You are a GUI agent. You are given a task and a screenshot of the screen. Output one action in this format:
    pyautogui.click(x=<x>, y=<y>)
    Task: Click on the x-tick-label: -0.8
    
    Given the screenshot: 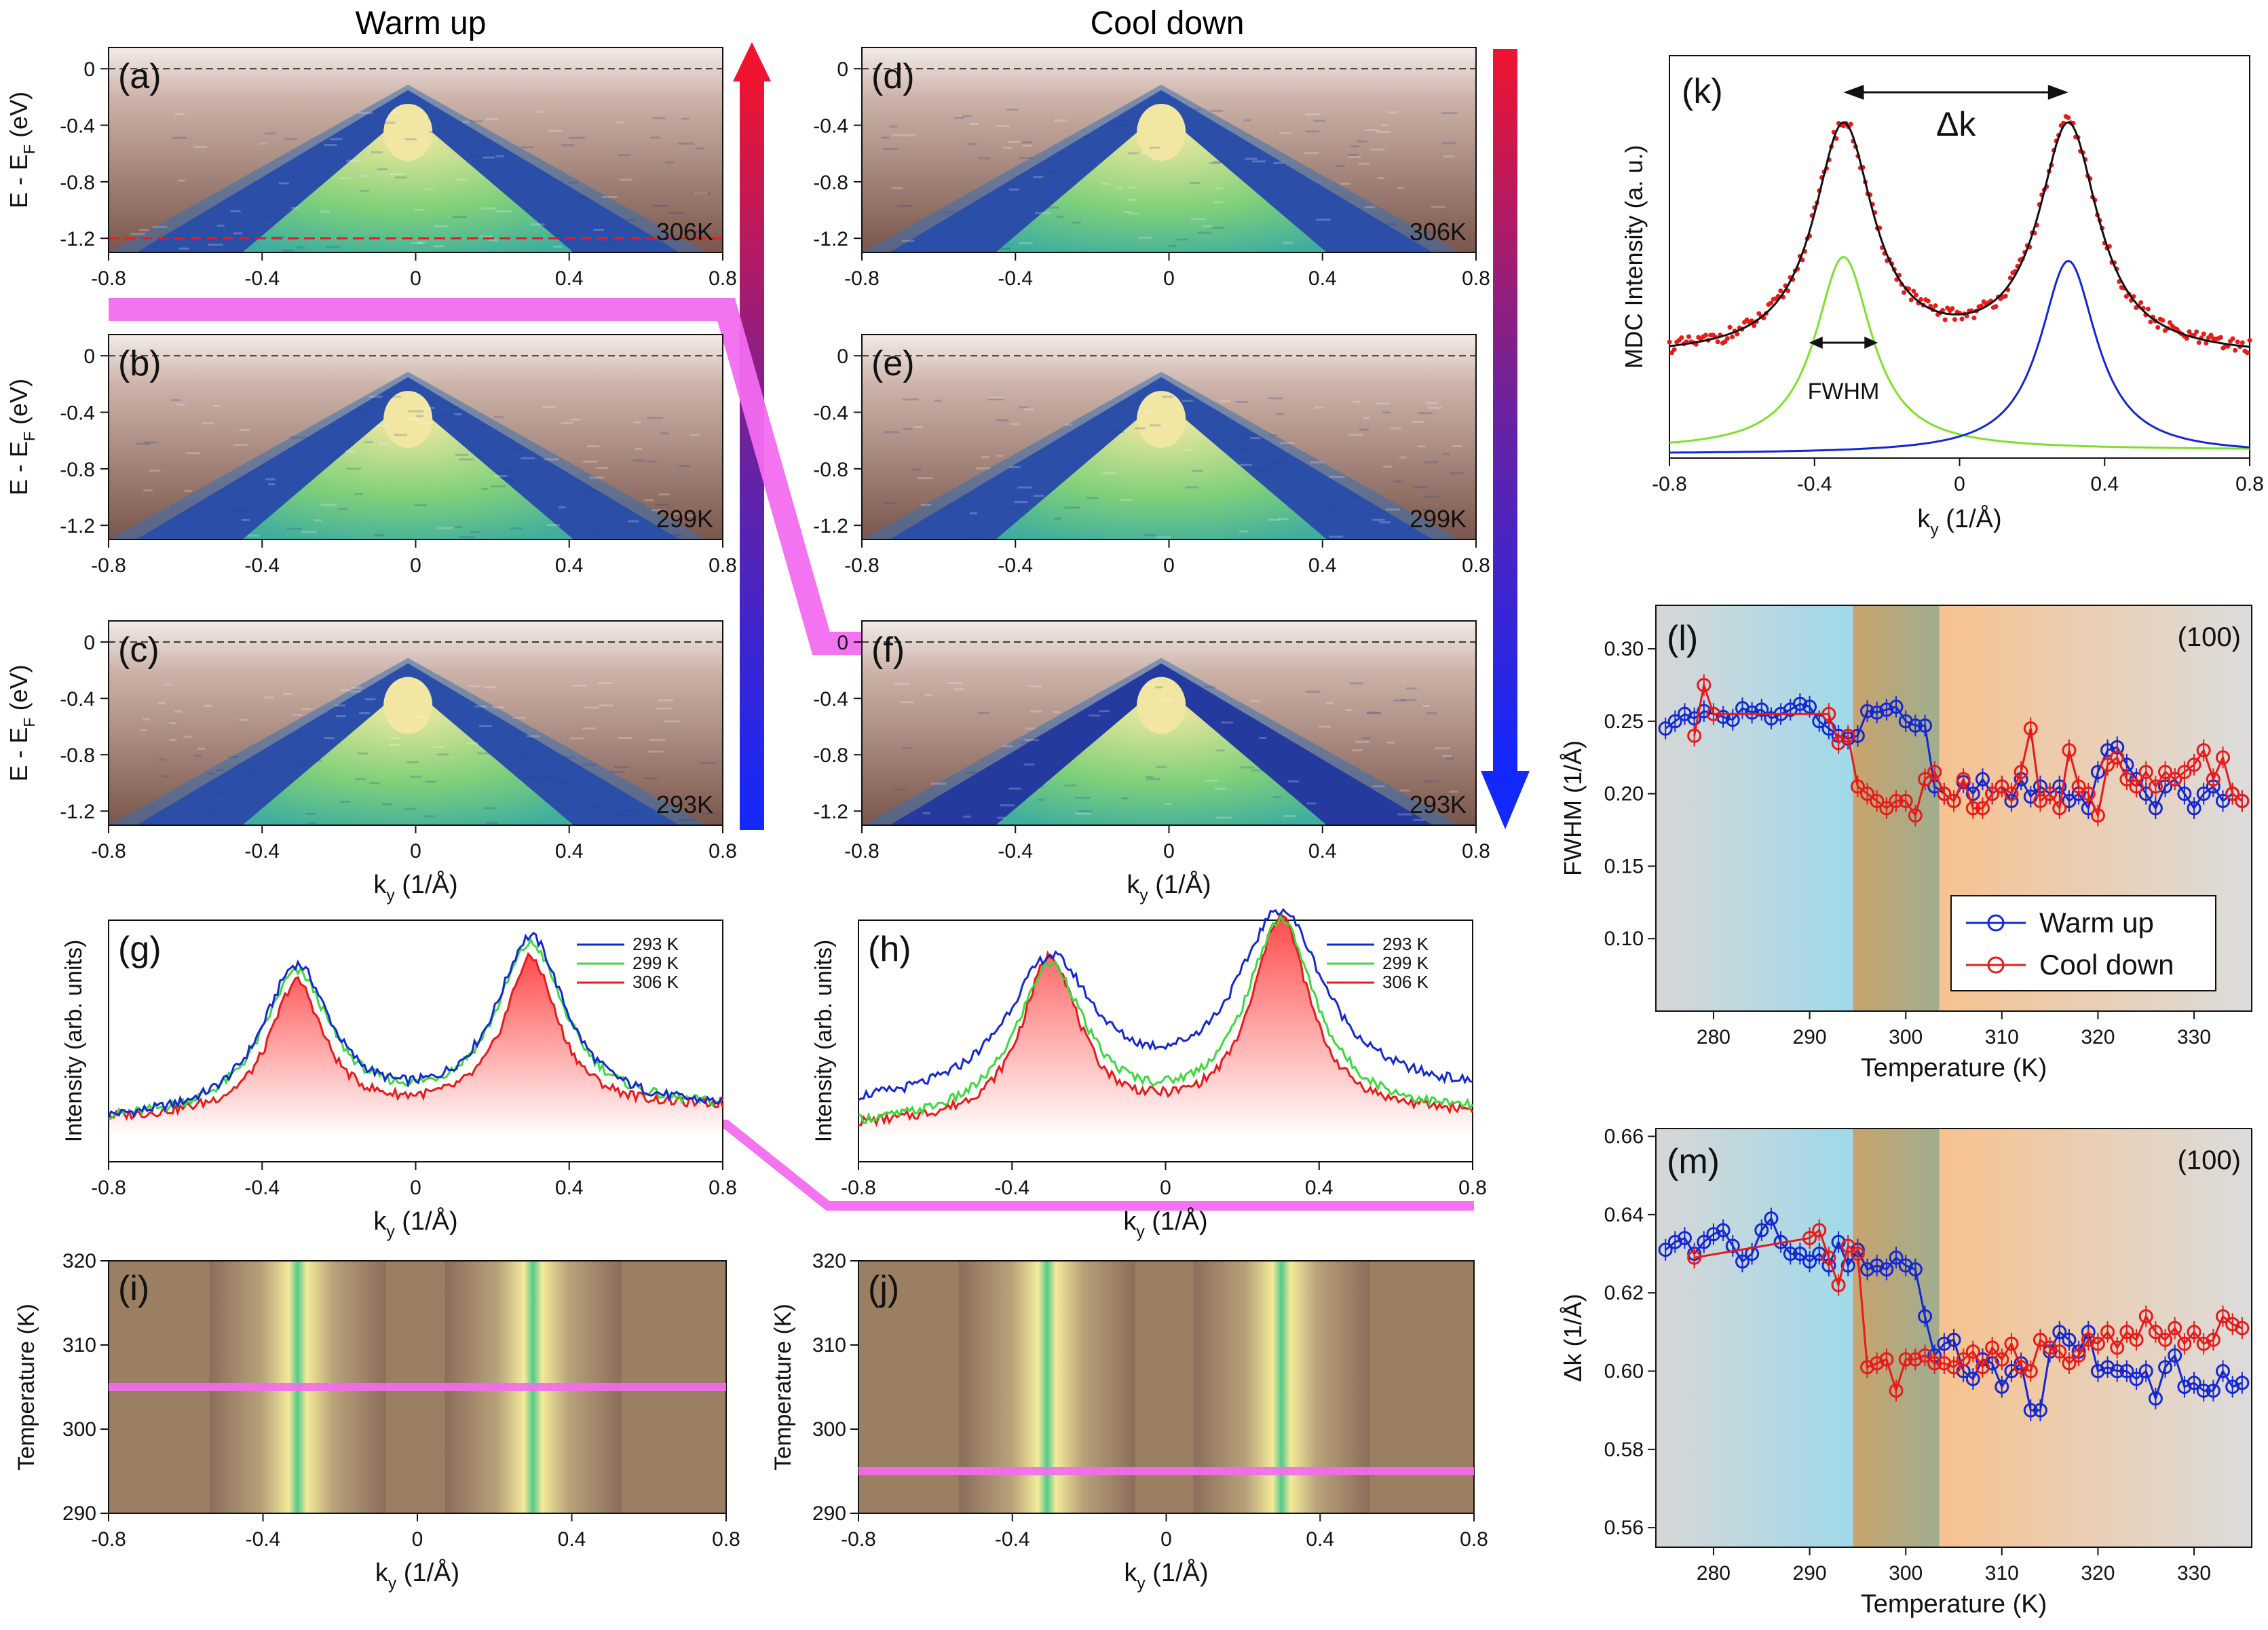 What is the action you would take?
    pyautogui.click(x=862, y=278)
    